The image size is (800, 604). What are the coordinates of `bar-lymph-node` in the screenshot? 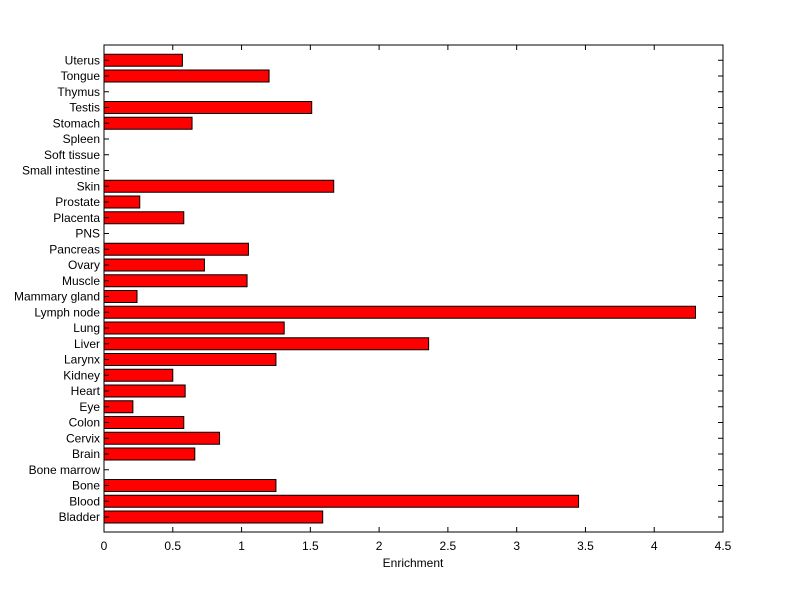 It's located at (399, 312).